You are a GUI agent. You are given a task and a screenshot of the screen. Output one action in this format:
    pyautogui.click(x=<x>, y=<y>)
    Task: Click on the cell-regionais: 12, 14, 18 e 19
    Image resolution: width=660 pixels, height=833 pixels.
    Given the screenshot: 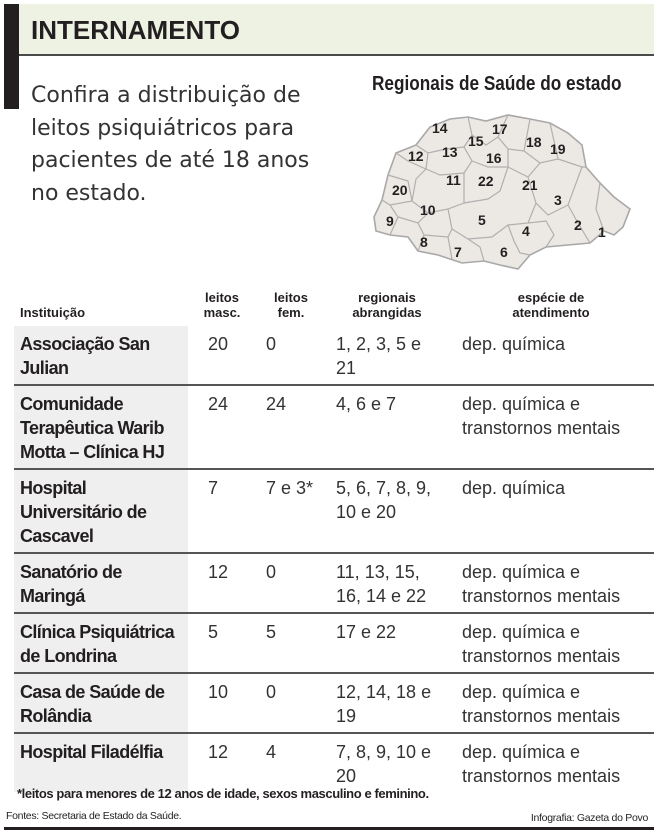 What is the action you would take?
    pyautogui.click(x=387, y=703)
    